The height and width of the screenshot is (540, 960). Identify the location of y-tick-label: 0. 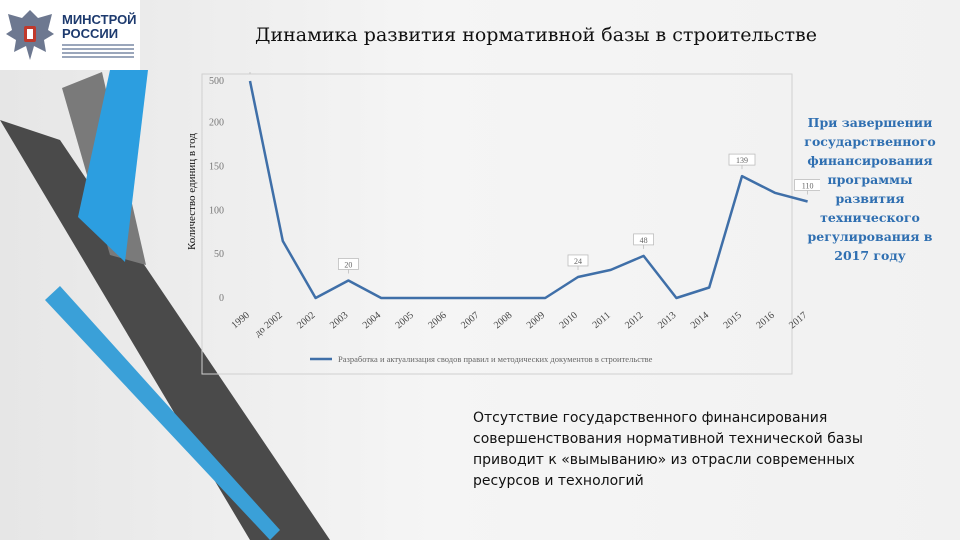
(221, 298).